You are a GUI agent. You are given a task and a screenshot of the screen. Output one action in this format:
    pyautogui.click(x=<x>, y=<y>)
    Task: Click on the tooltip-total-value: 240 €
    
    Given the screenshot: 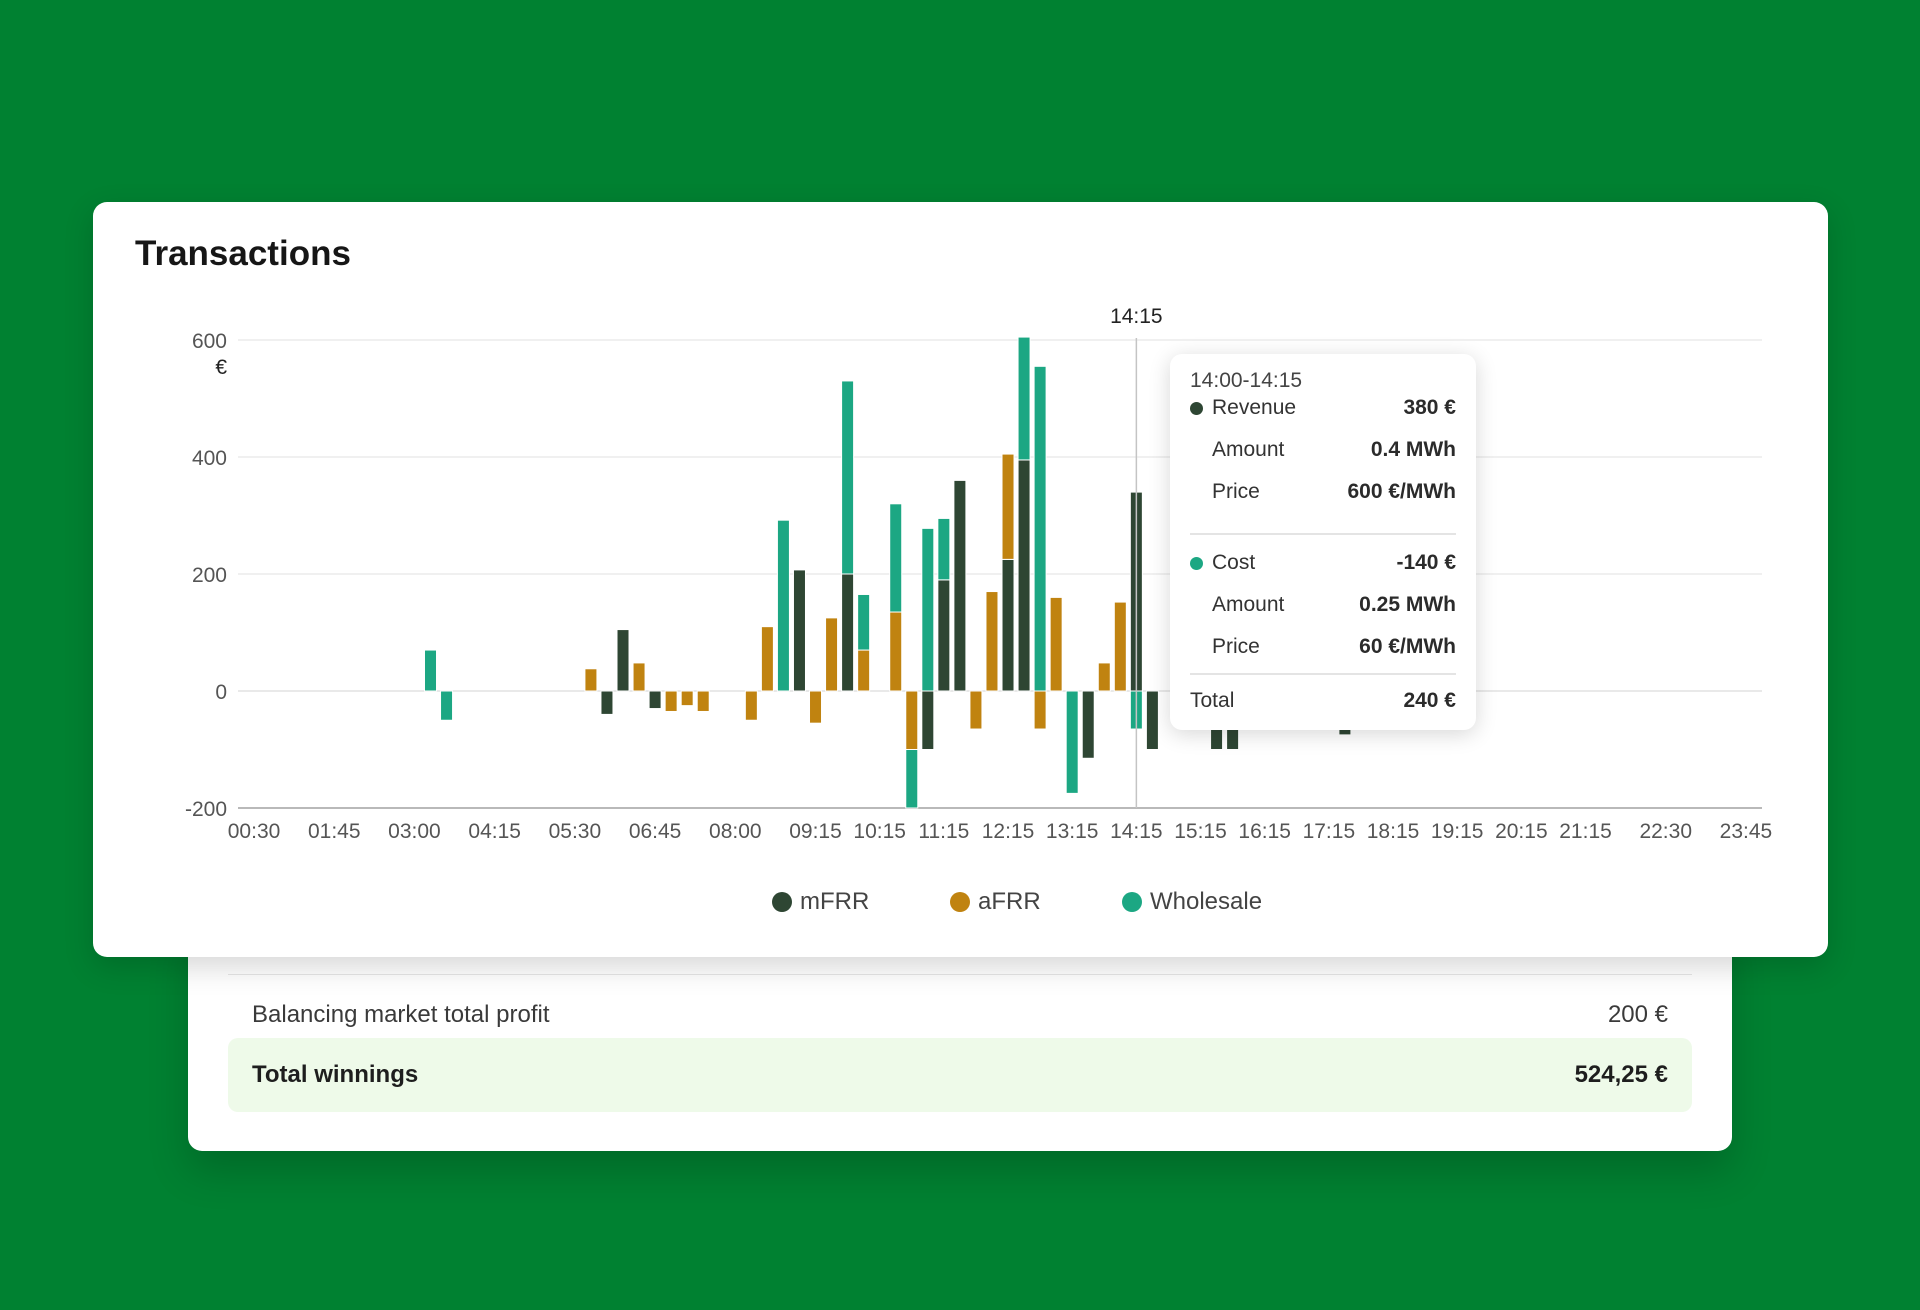 What is the action you would take?
    pyautogui.click(x=1429, y=700)
    